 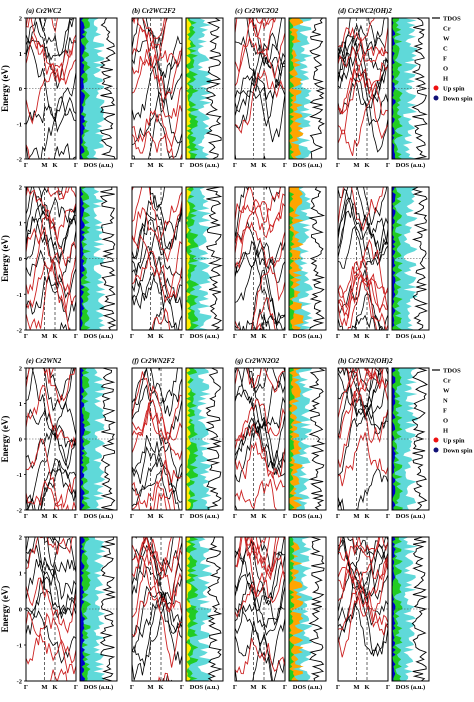 I want to click on pdos-O-fill, so click(x=296, y=88).